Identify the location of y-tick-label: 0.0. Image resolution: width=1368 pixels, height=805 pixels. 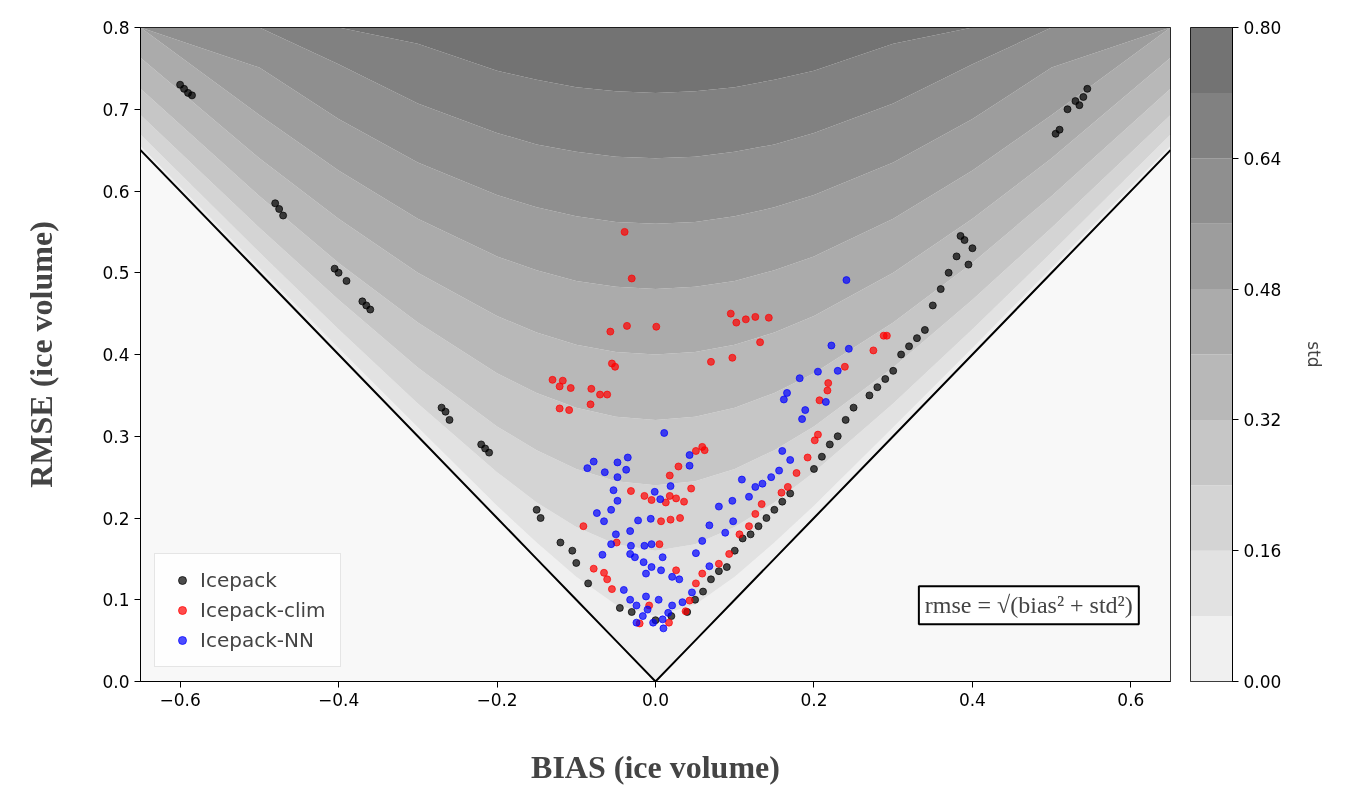
(116, 682).